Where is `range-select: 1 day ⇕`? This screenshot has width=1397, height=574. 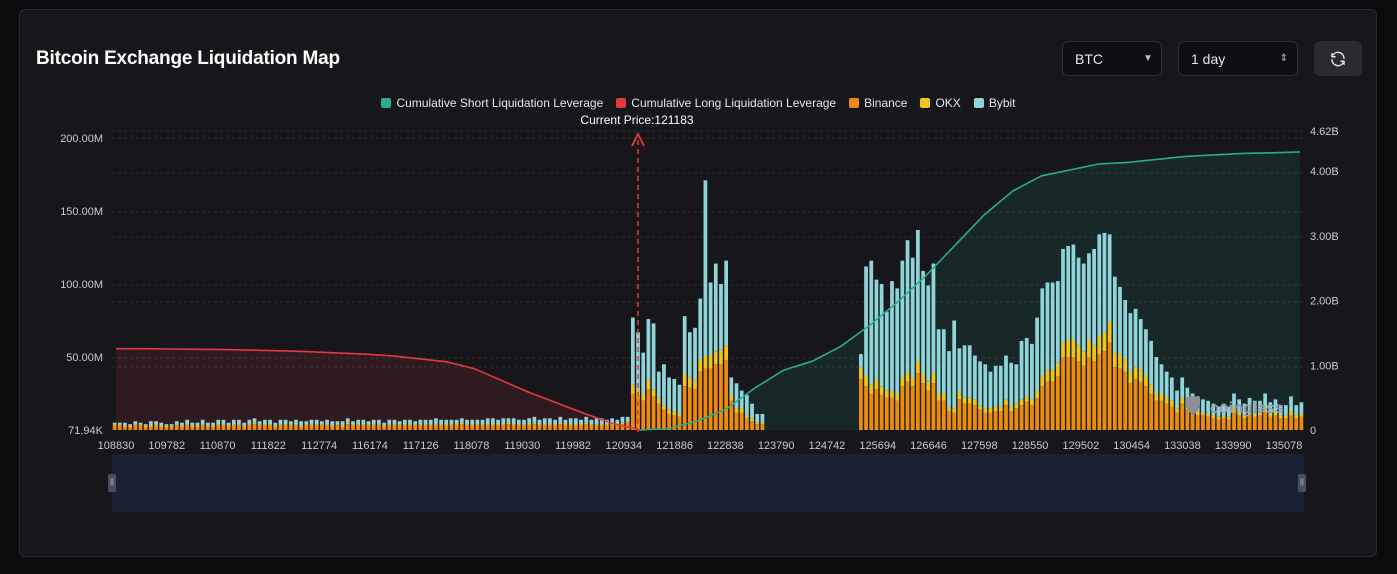 range-select: 1 day ⇕ is located at coordinates (1238, 58).